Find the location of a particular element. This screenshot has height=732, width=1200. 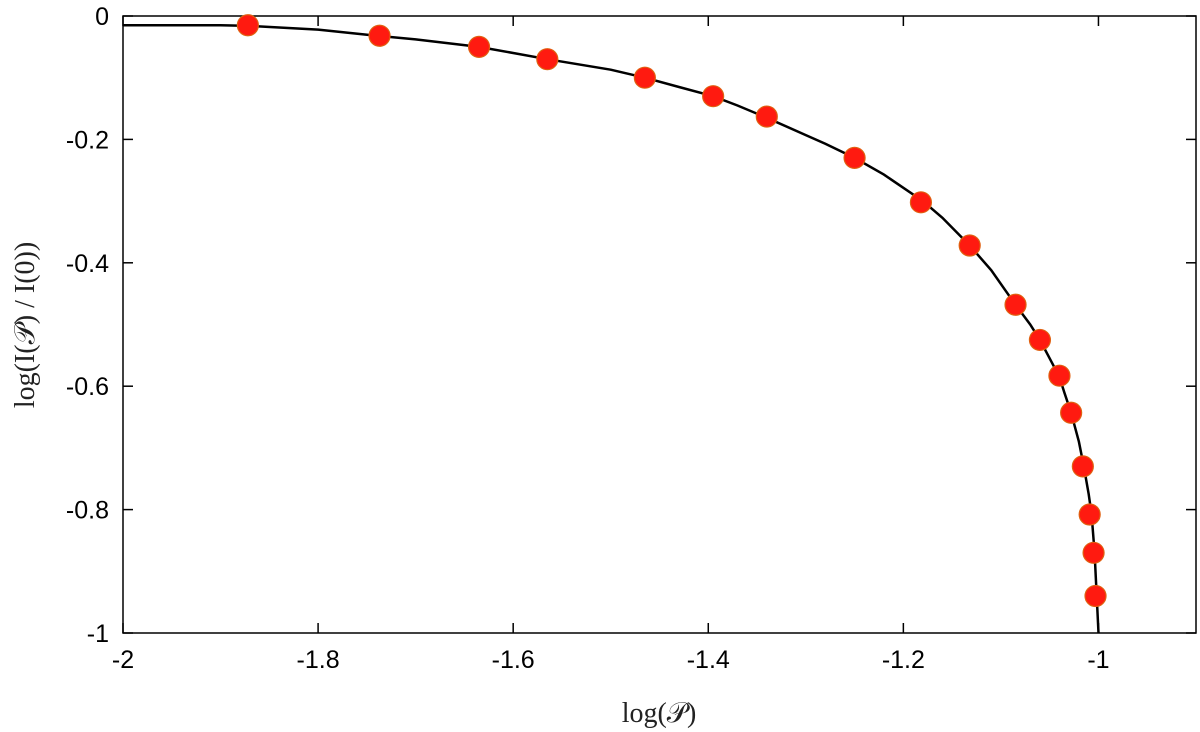

x-axis-label: log(𝒫) is located at coordinates (659, 713).